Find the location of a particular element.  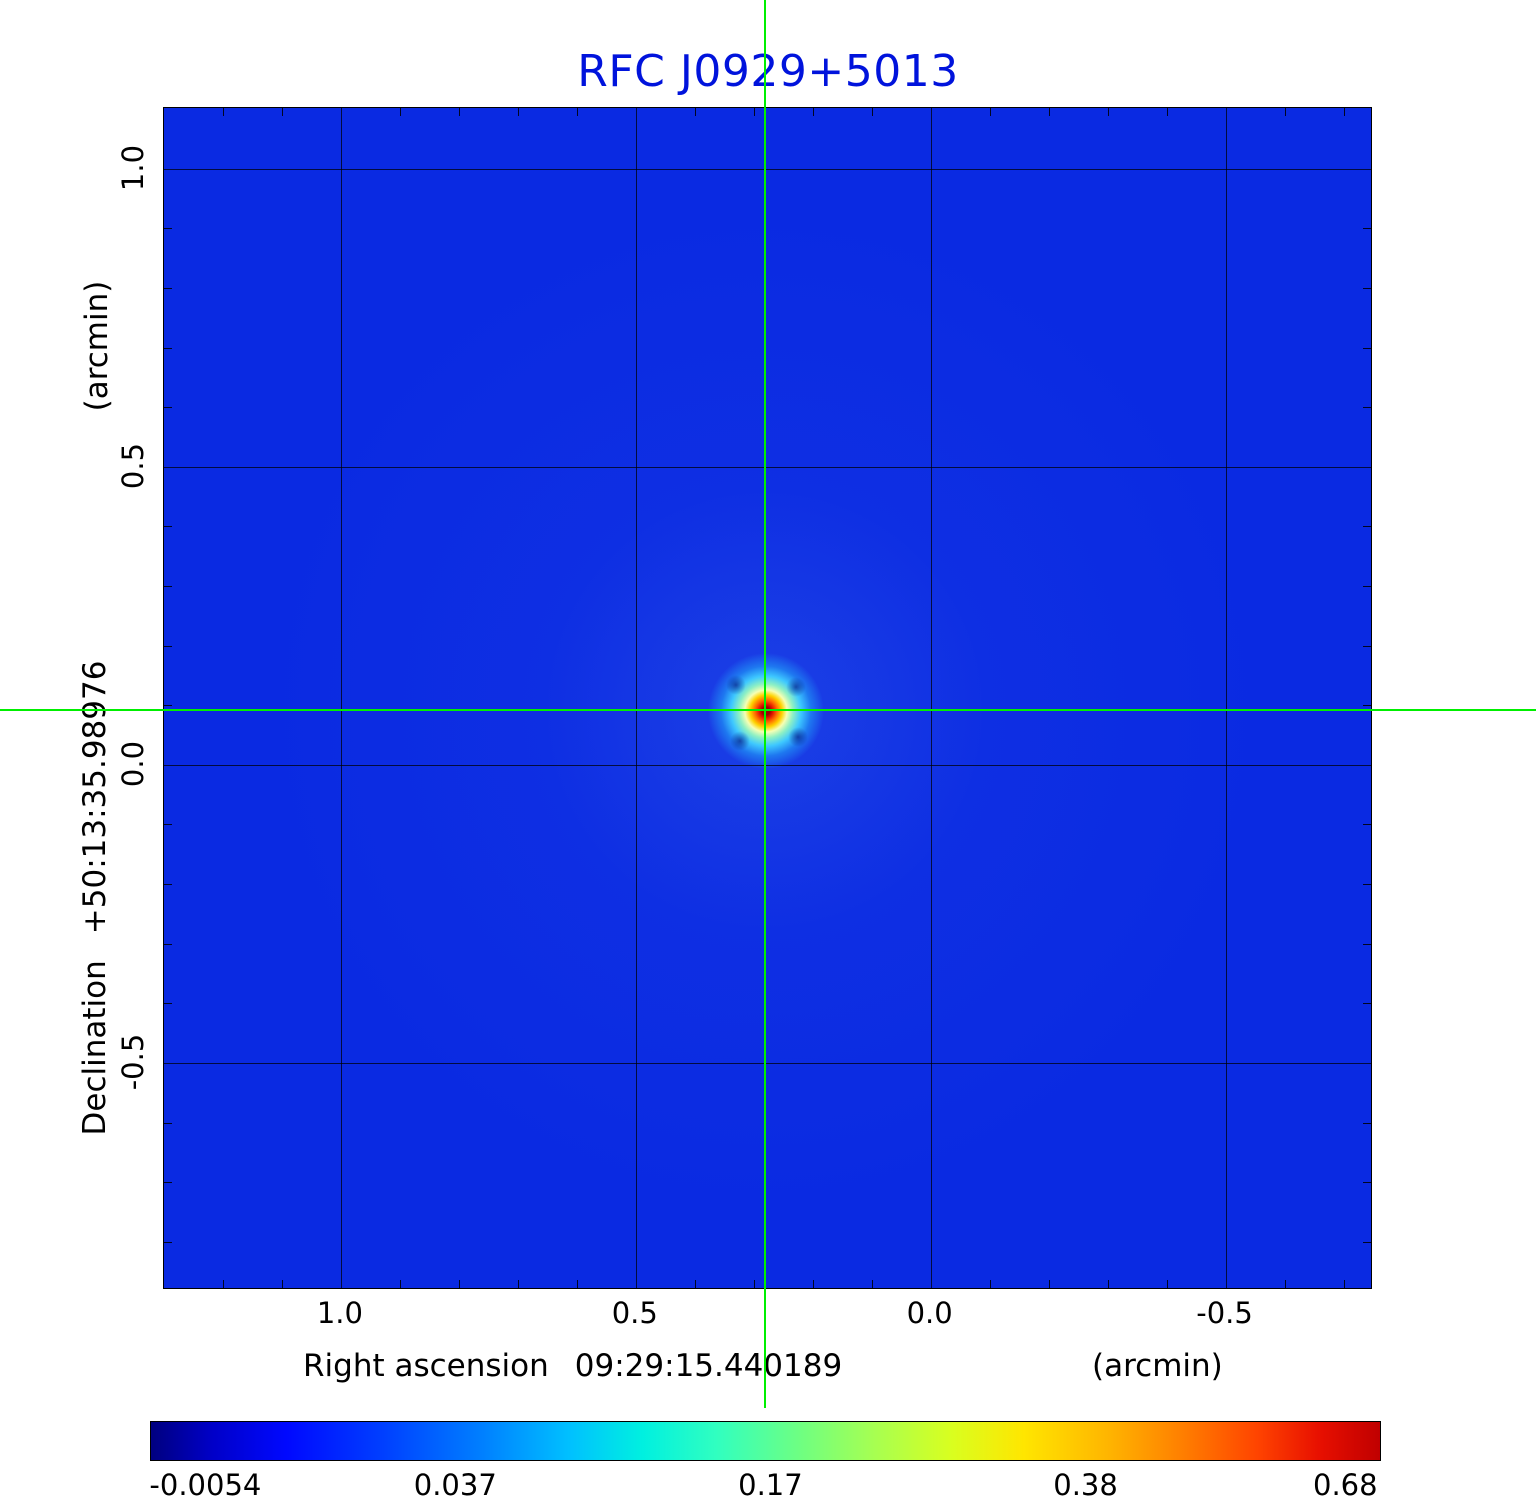

colorbar-tick-label: 0.38 is located at coordinates (1085, 1485).